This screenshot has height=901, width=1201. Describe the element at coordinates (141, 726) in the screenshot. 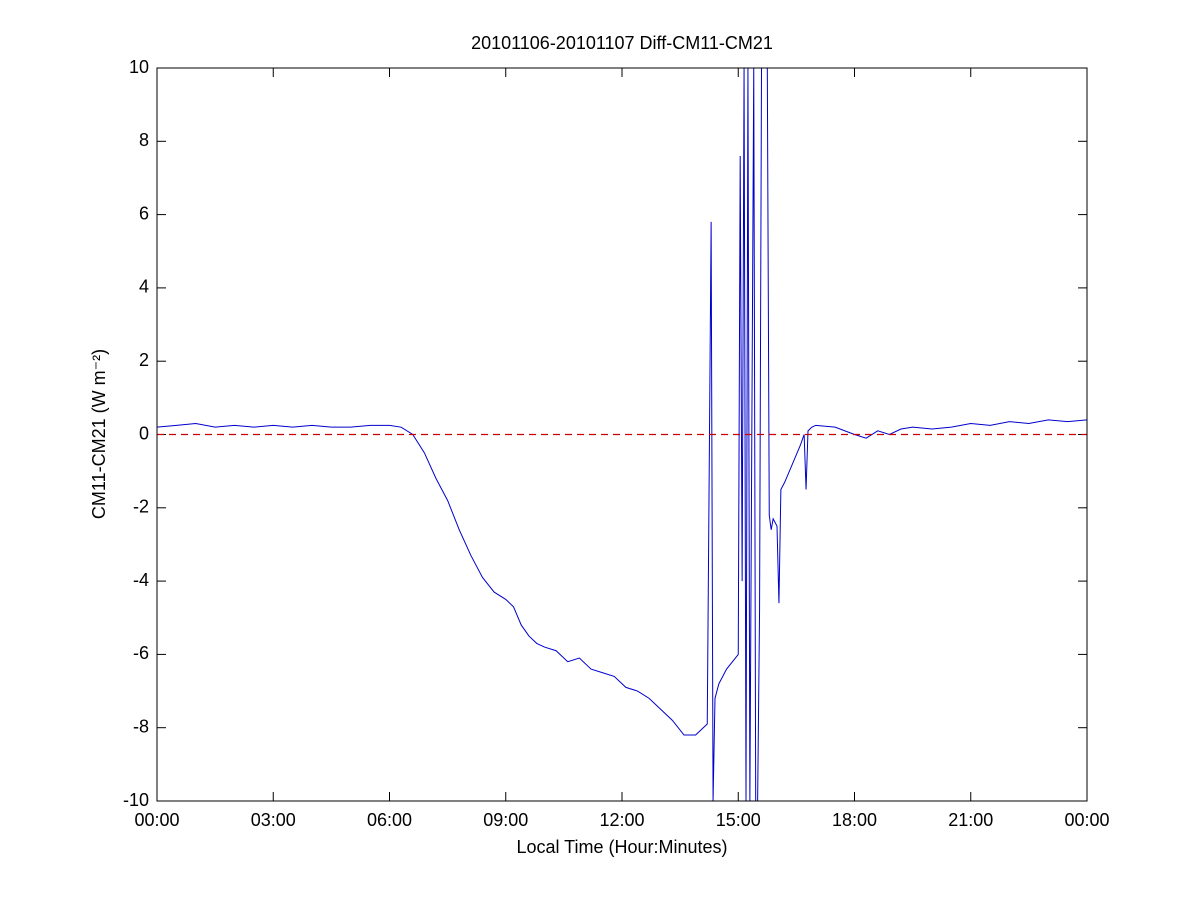

I see `y-tick-label: -8` at that location.